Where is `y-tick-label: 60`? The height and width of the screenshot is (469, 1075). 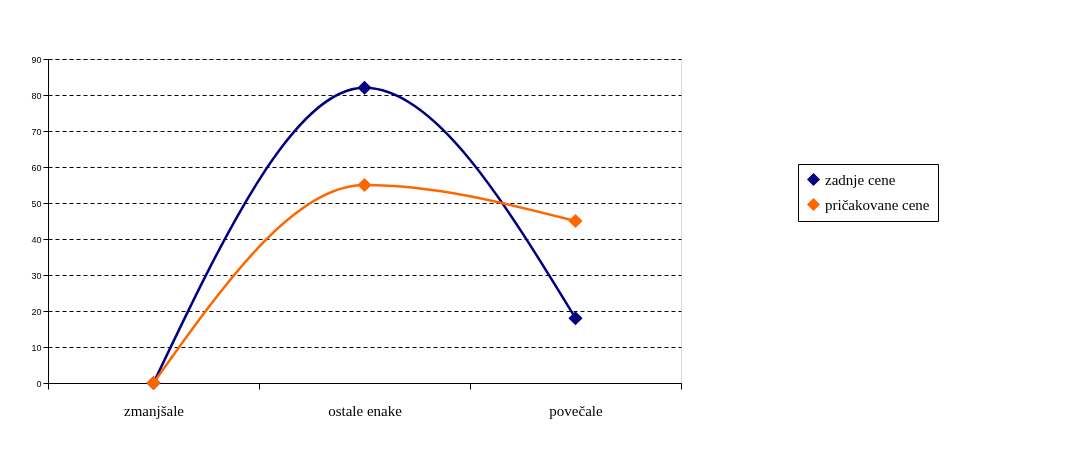
y-tick-label: 60 is located at coordinates (36, 167).